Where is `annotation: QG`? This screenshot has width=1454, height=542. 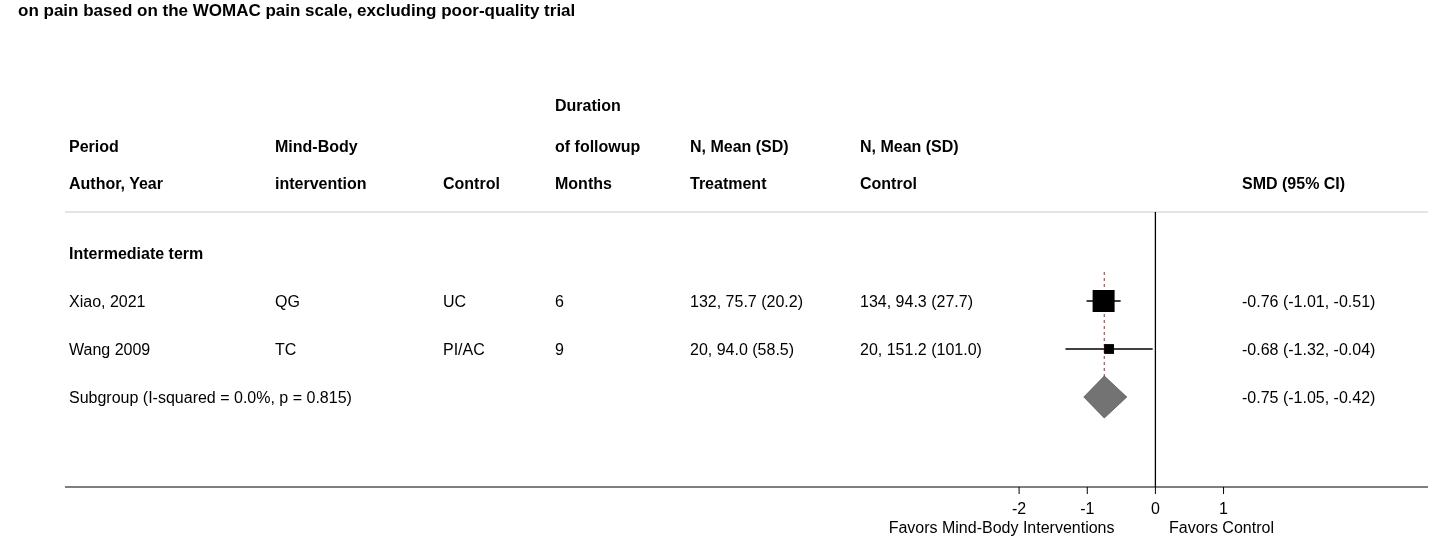
annotation: QG is located at coordinates (287, 301).